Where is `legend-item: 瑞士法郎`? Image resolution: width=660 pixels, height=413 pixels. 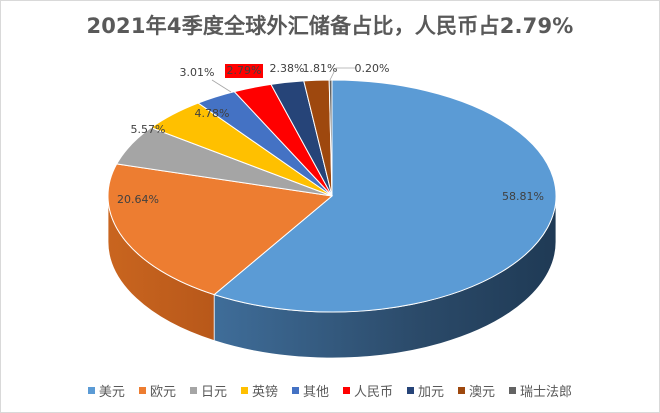
legend-item: 瑞士法郎 is located at coordinates (540, 390).